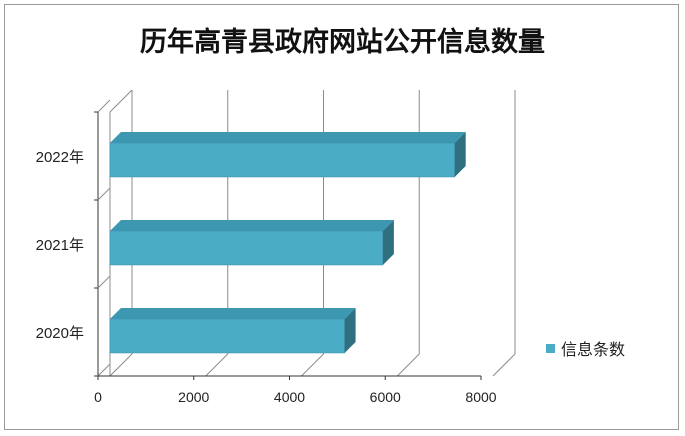 Image resolution: width=685 pixels, height=436 pixels. Describe the element at coordinates (385, 397) in the screenshot. I see `x-tick-label: 6000` at that location.